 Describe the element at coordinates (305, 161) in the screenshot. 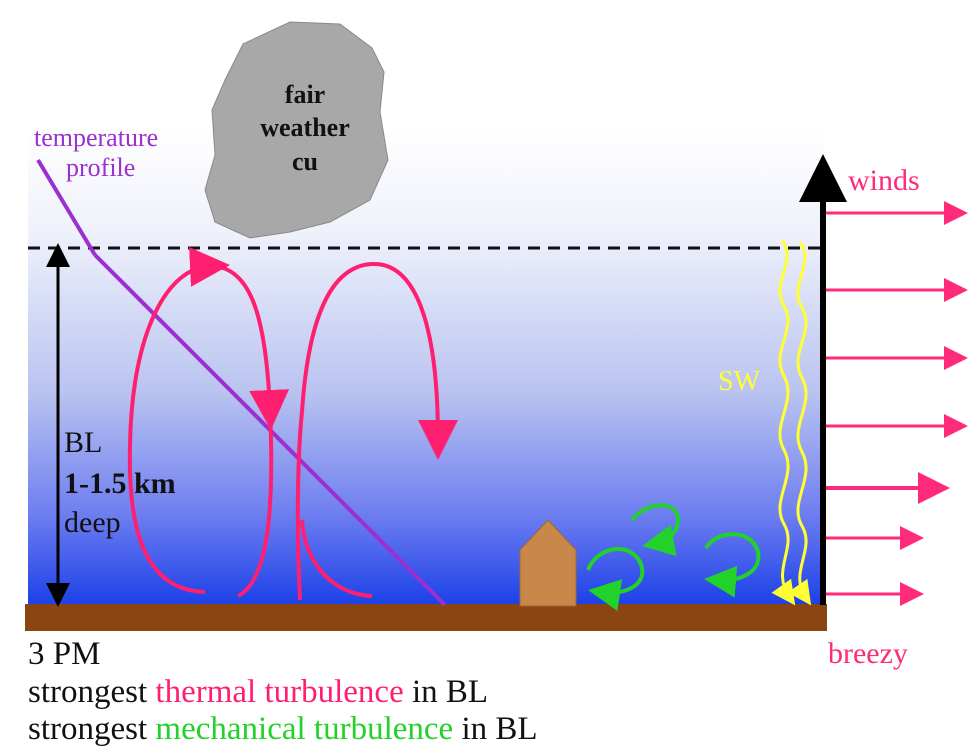

I see `cloud-label-line3: cu` at that location.